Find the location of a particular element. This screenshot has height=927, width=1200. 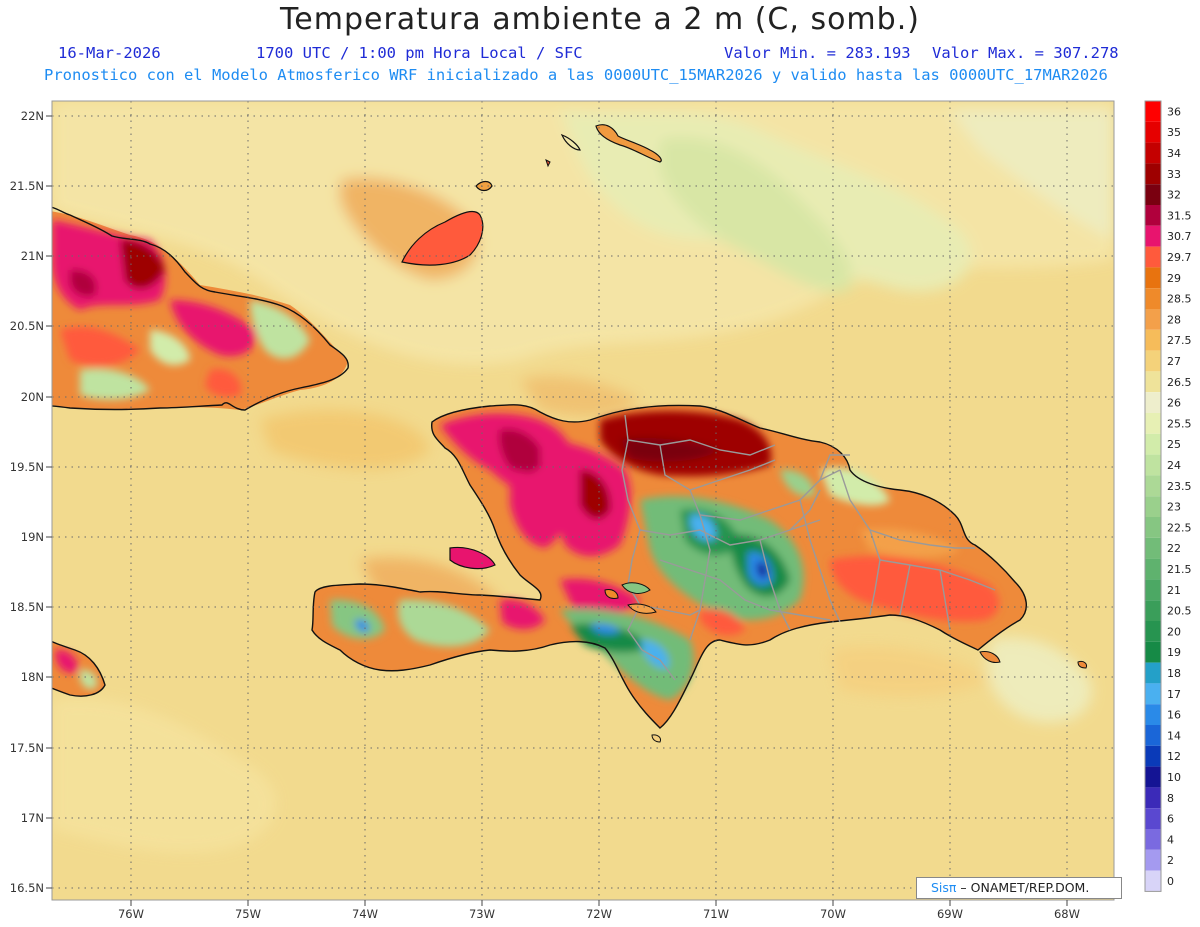

lon-label: 69W is located at coordinates (950, 914).